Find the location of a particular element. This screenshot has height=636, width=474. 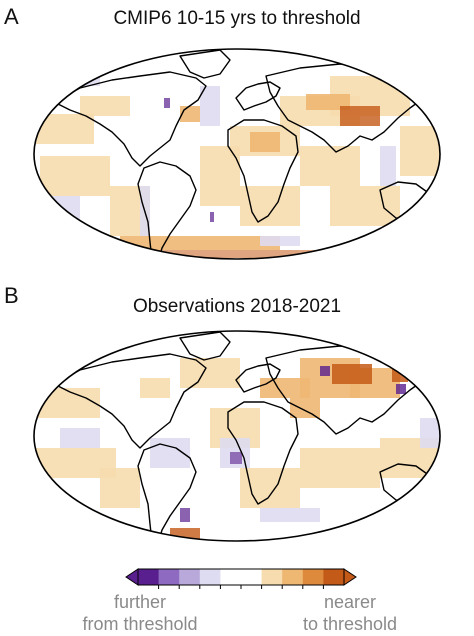

panel-b-title: Observations 2018-2021 is located at coordinates (237, 306).